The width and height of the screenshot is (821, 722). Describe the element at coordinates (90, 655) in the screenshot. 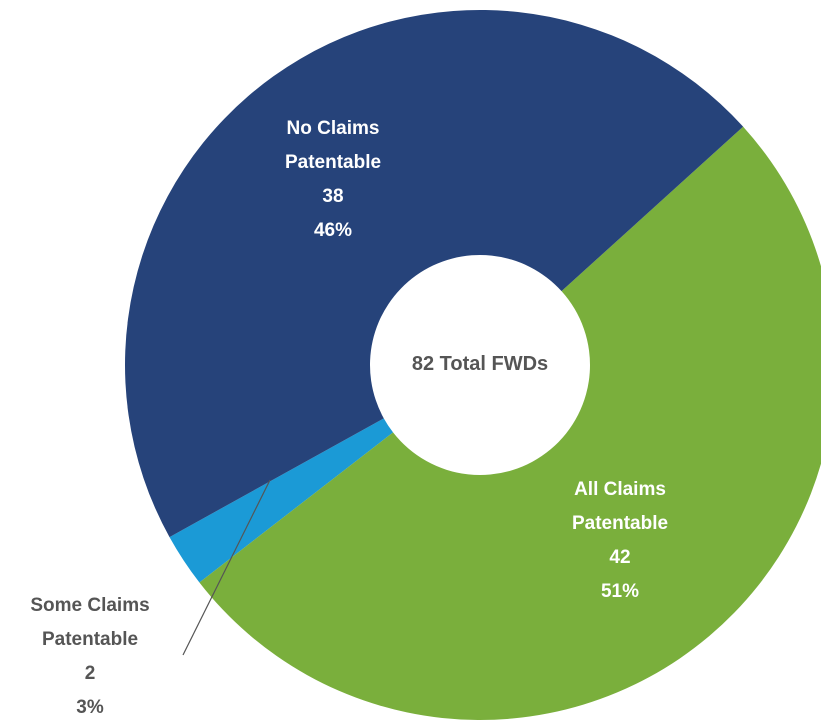

I see `slice-label: Some Claims Patentable 2 3%` at that location.